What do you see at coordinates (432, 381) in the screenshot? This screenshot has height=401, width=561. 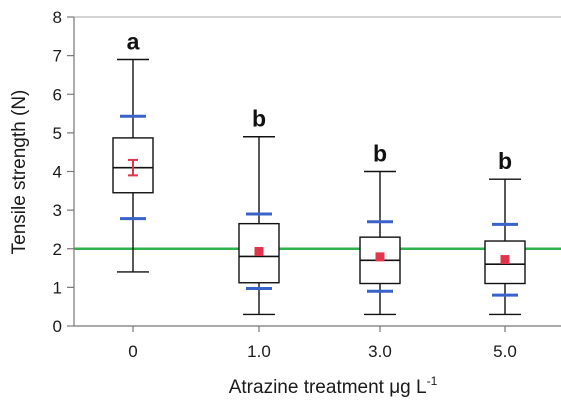 I see `x-axis-title-superscript: -1` at bounding box center [432, 381].